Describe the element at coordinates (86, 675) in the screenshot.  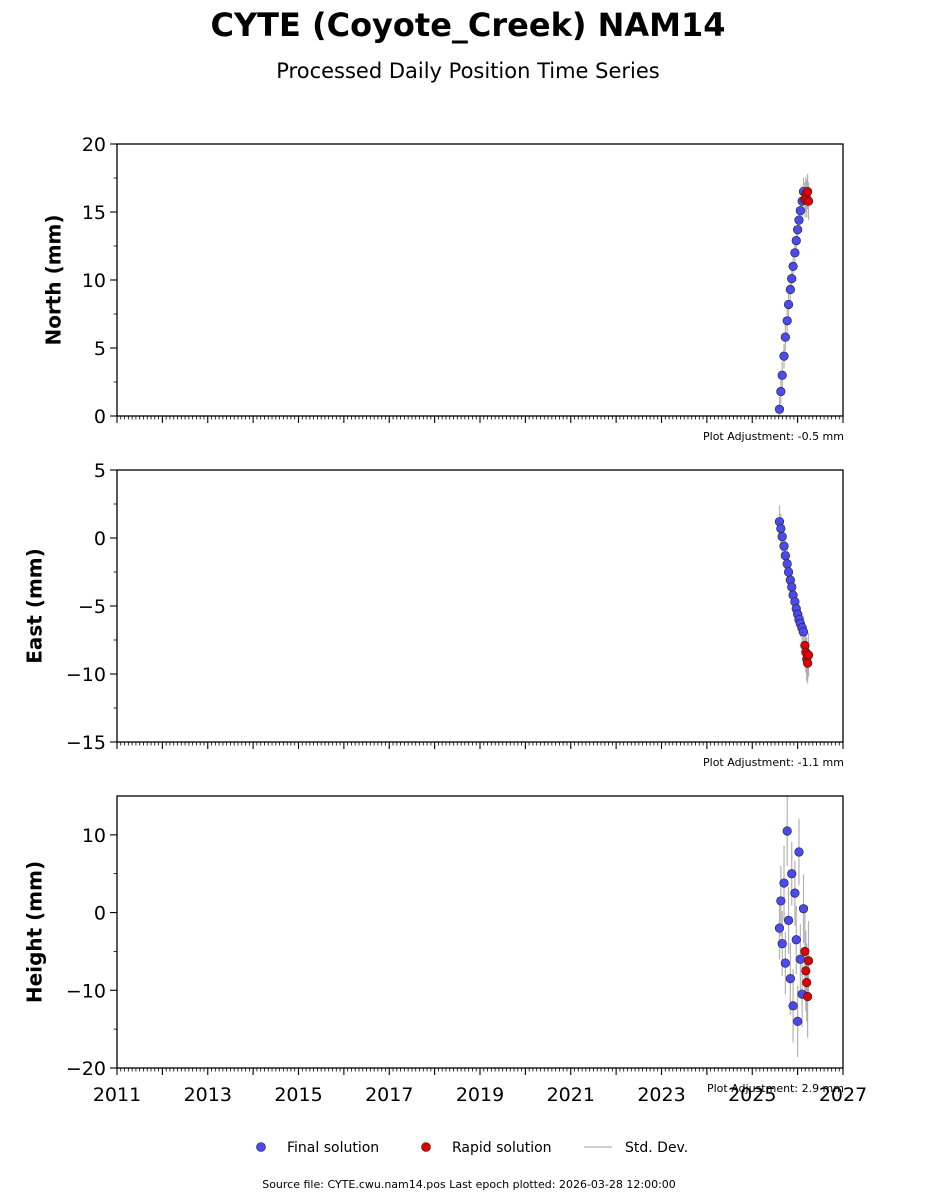
I see `east-y-tick-label: −10` at that location.